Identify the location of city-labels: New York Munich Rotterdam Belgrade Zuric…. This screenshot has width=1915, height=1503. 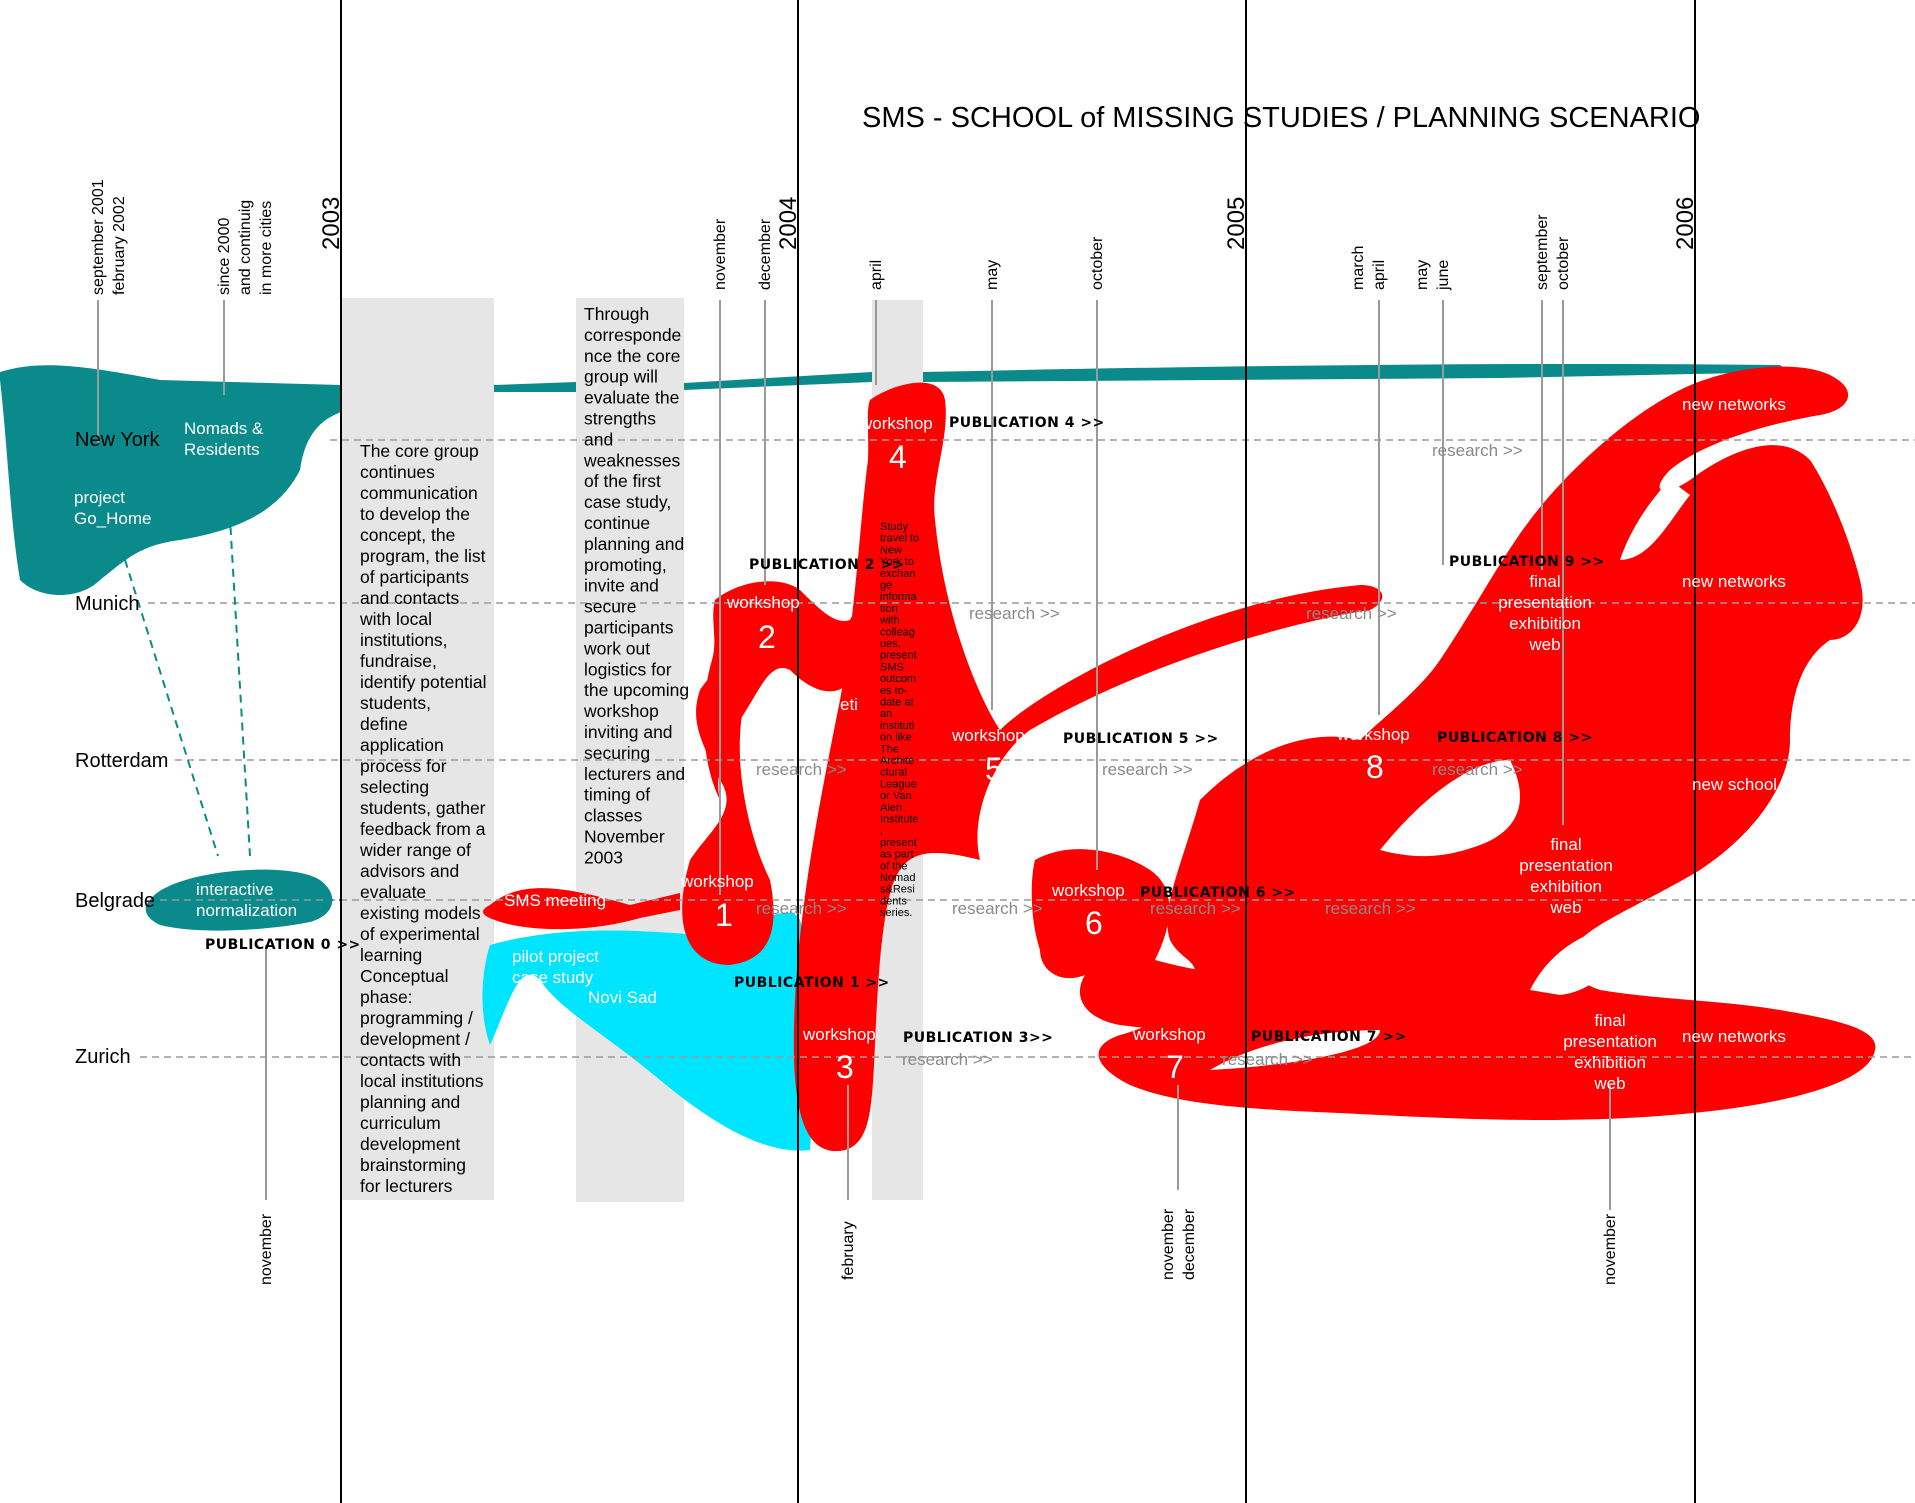
(121, 748).